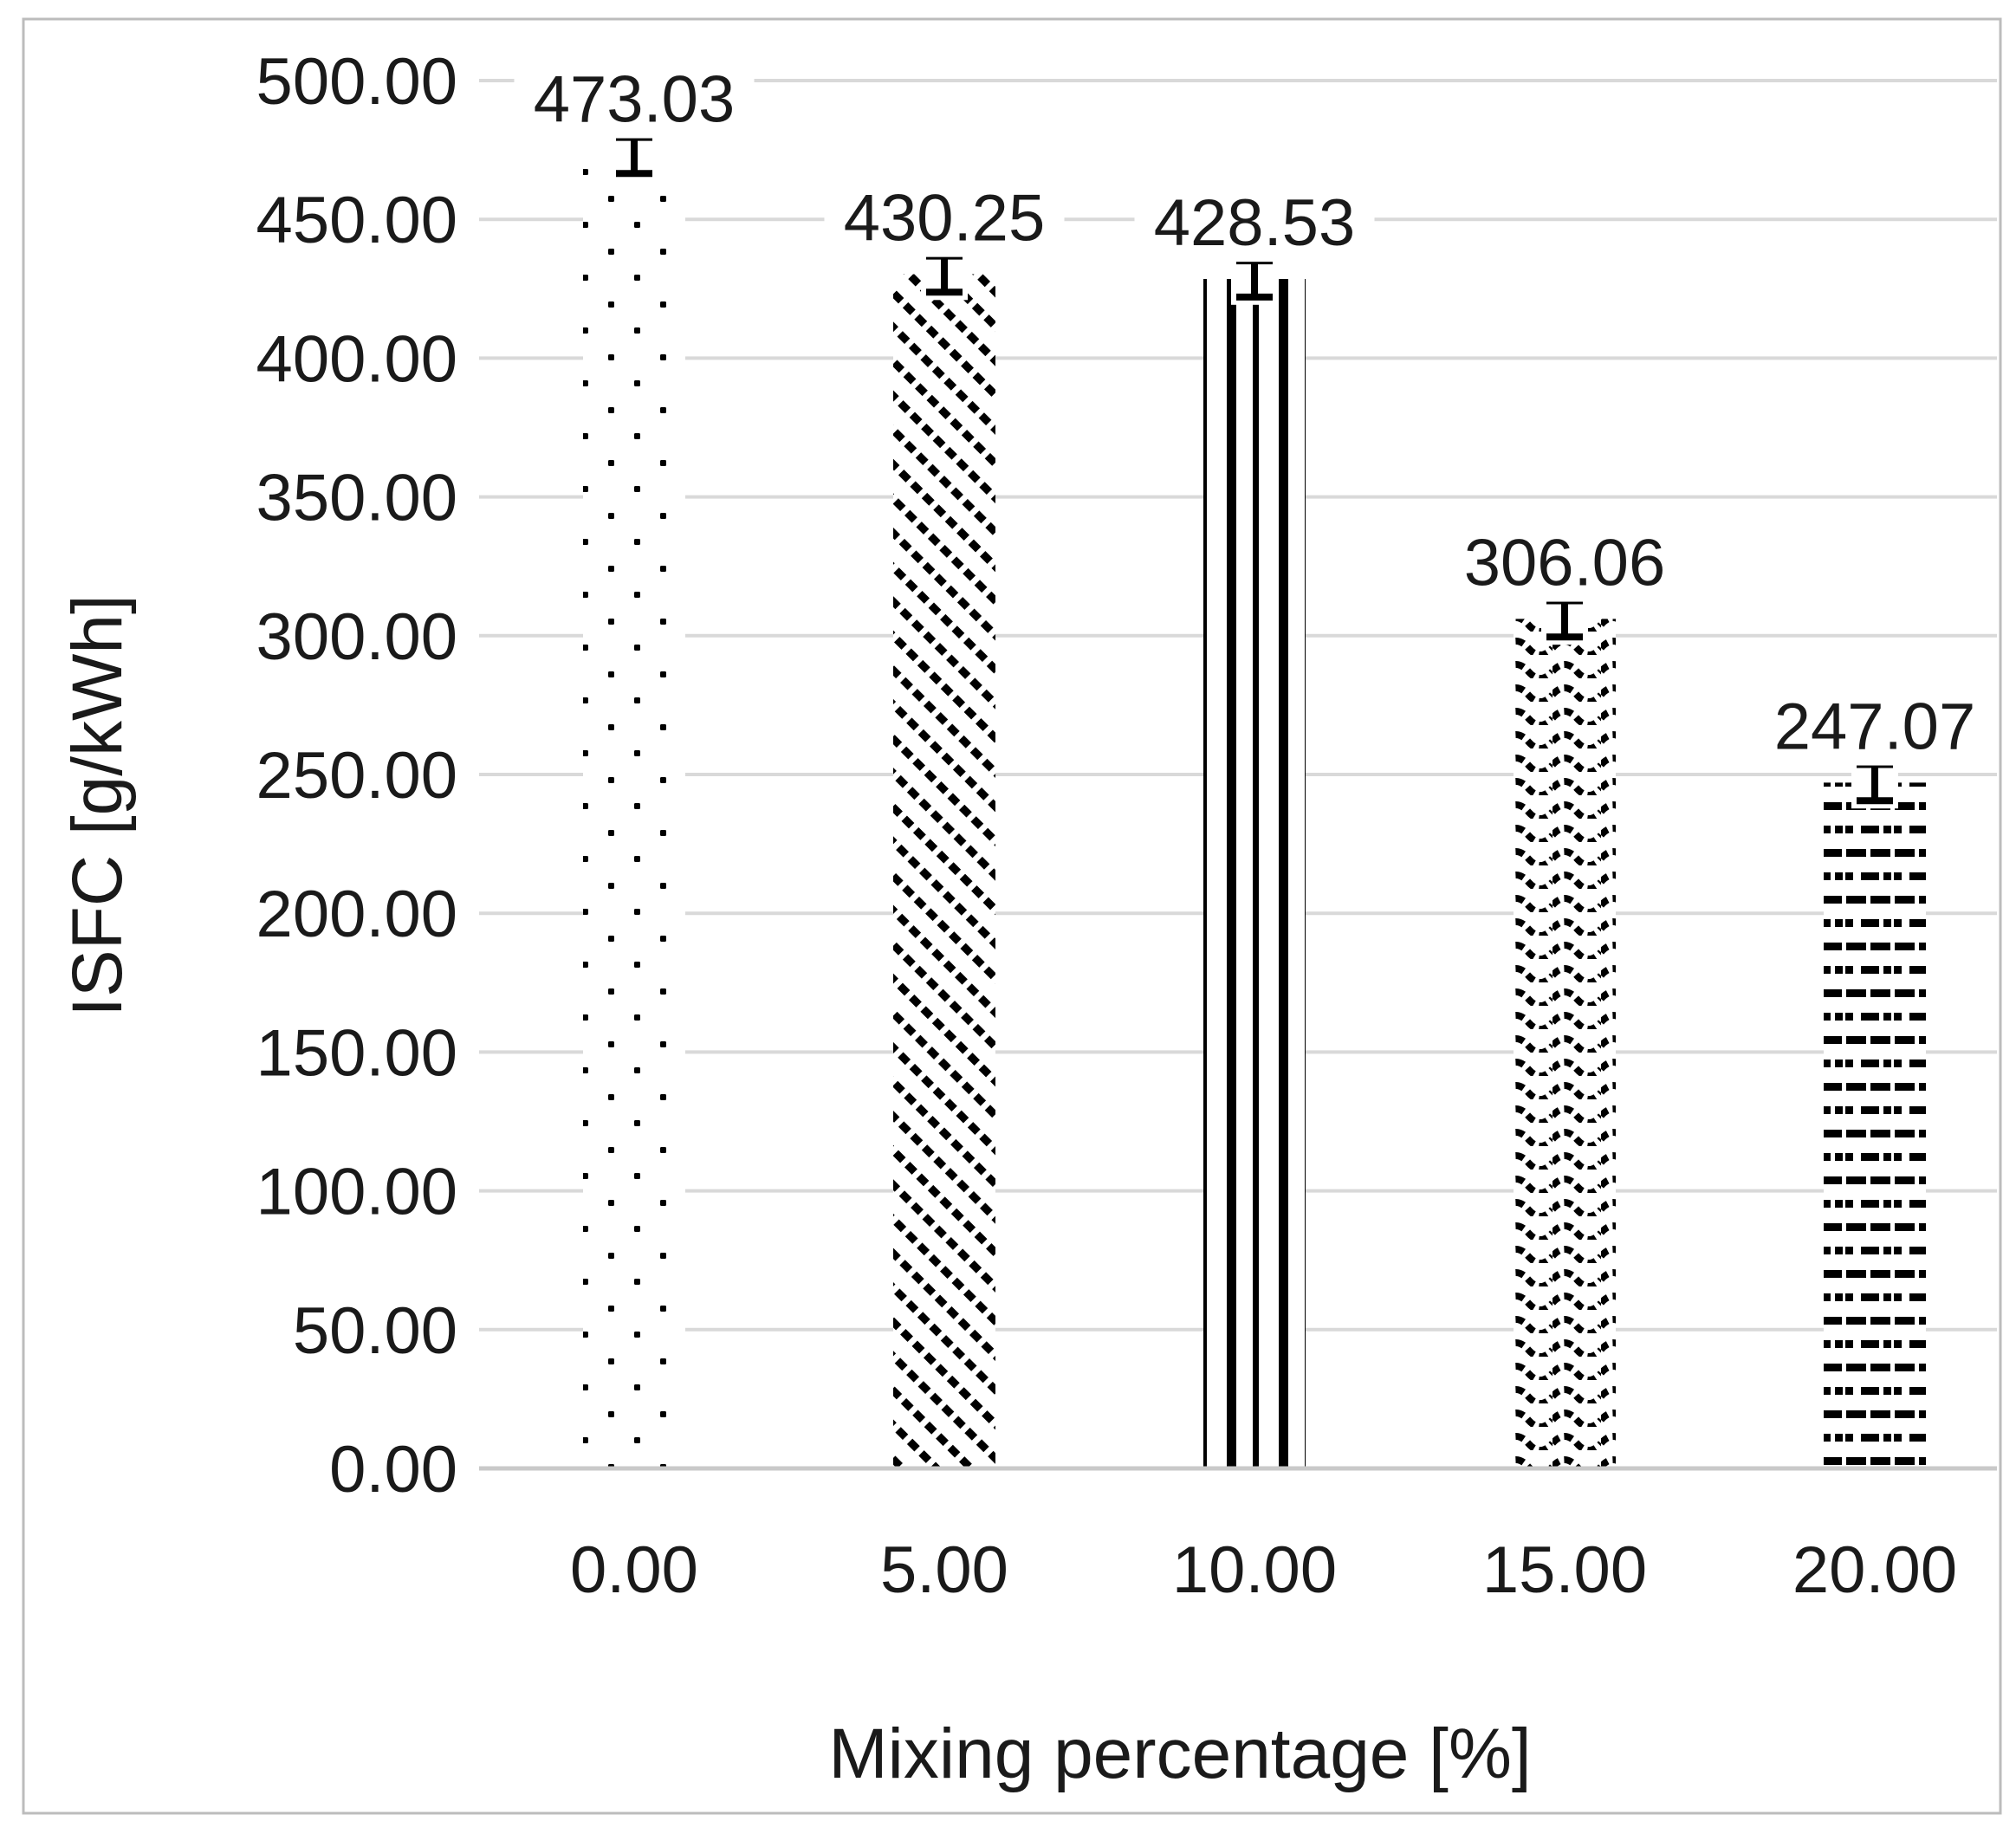 The image size is (2016, 1834). What do you see at coordinates (356, 1193) in the screenshot?
I see `y-tick-label: 100.00` at bounding box center [356, 1193].